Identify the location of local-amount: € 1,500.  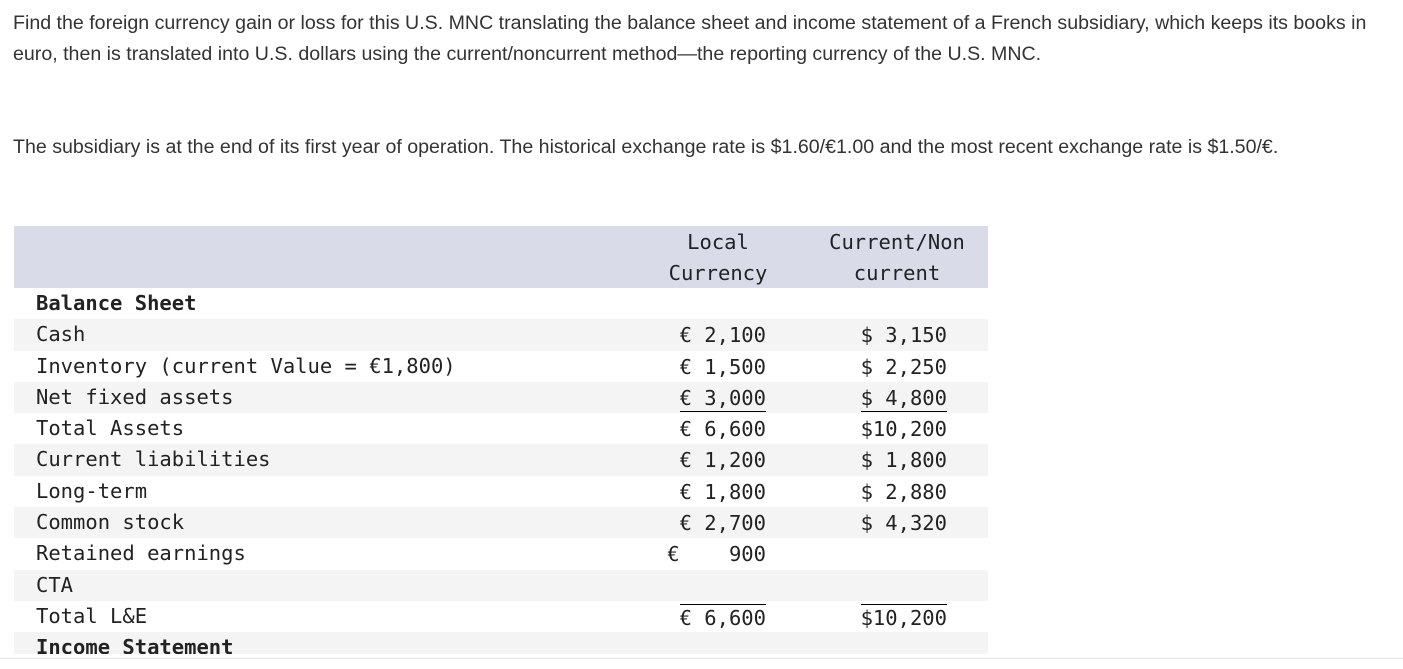
(722, 366).